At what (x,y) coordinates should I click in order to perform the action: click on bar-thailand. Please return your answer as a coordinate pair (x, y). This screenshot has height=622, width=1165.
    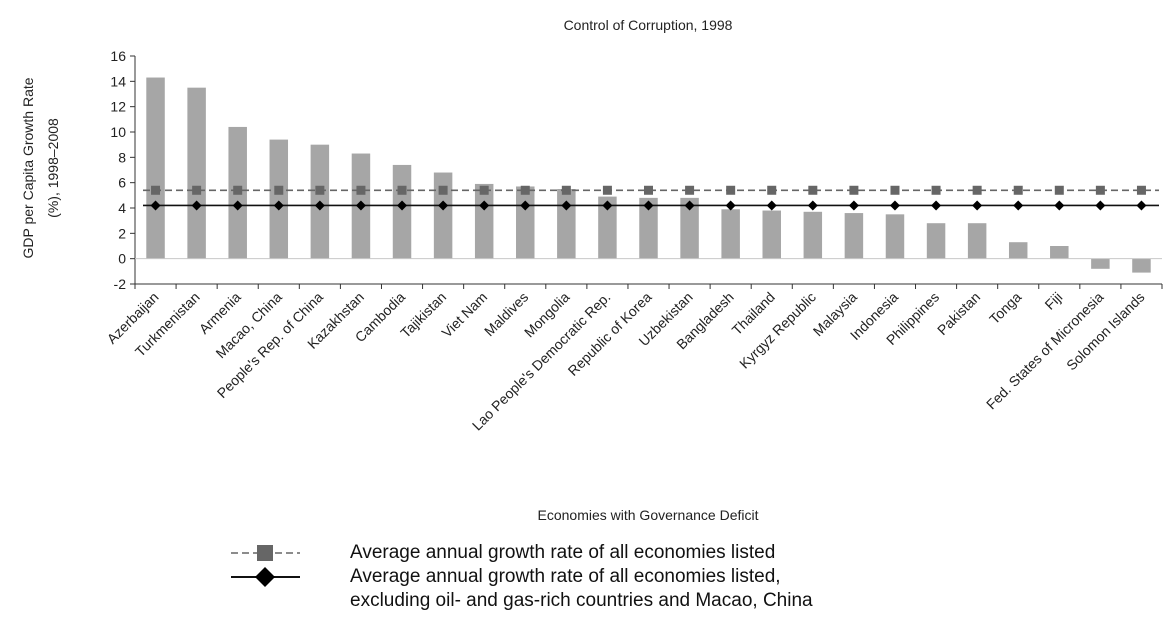
    Looking at the image, I should click on (771, 234).